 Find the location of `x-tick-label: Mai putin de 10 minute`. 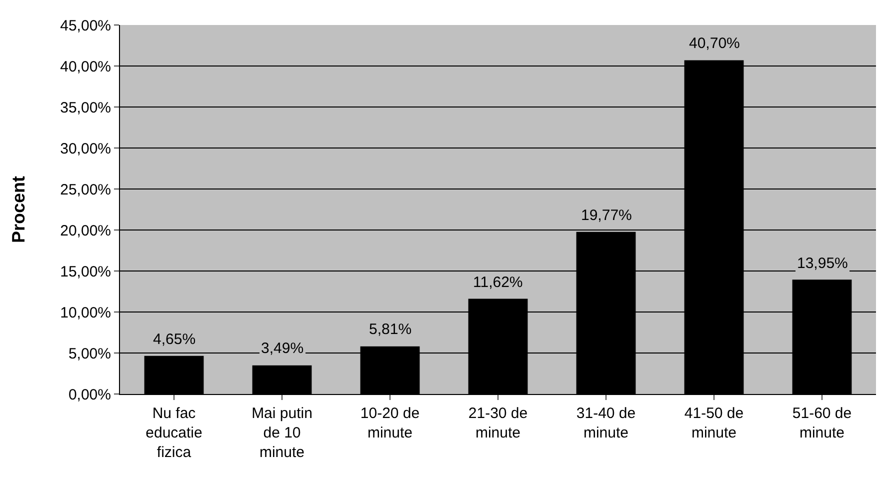

x-tick-label: Mai putin de 10 minute is located at coordinates (282, 433).